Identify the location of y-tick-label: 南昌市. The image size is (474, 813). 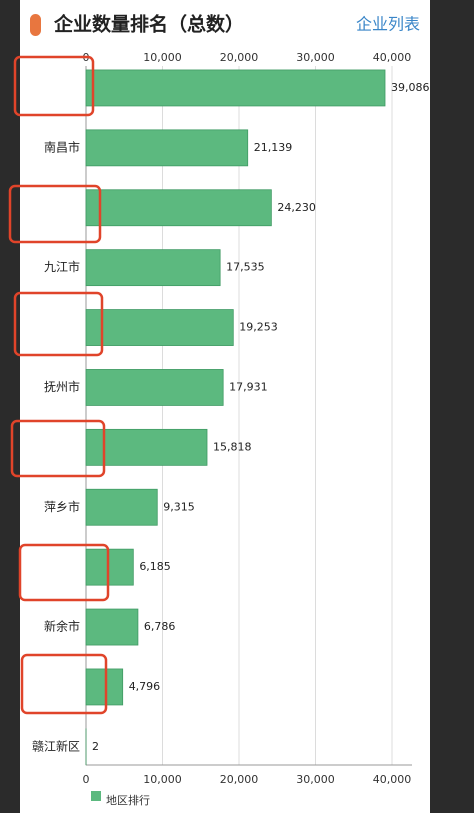
(62, 146).